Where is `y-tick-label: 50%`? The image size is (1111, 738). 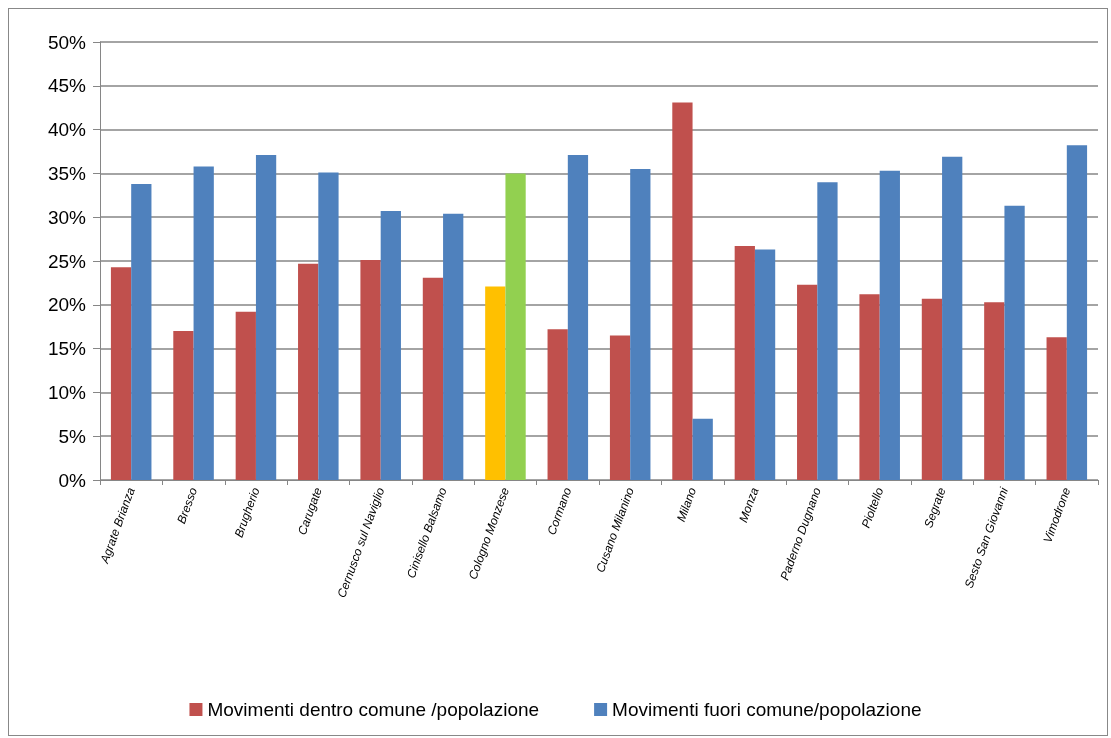
y-tick-label: 50% is located at coordinates (67, 42).